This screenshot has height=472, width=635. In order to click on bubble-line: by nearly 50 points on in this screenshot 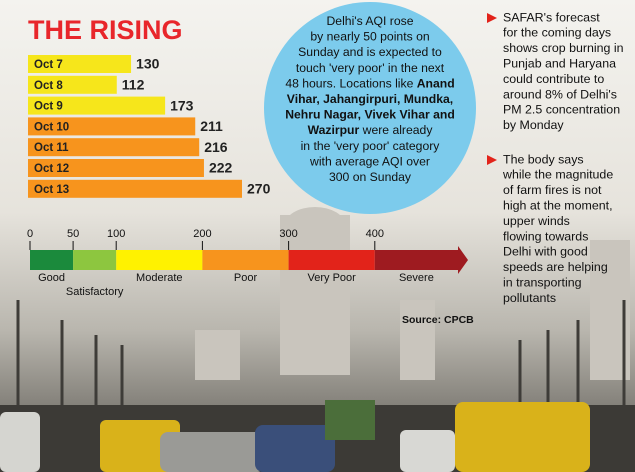, I will do `click(369, 37)`.